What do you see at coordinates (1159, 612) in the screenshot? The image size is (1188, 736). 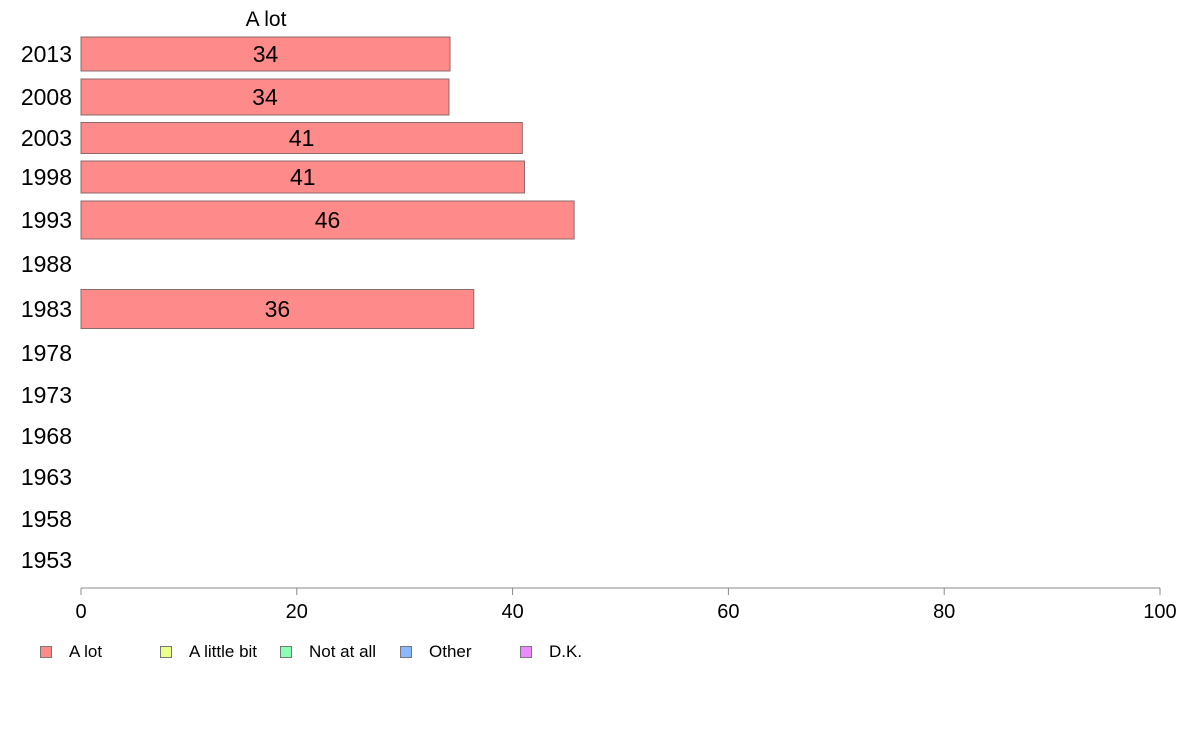 I see `x-tick-label: 100` at bounding box center [1159, 612].